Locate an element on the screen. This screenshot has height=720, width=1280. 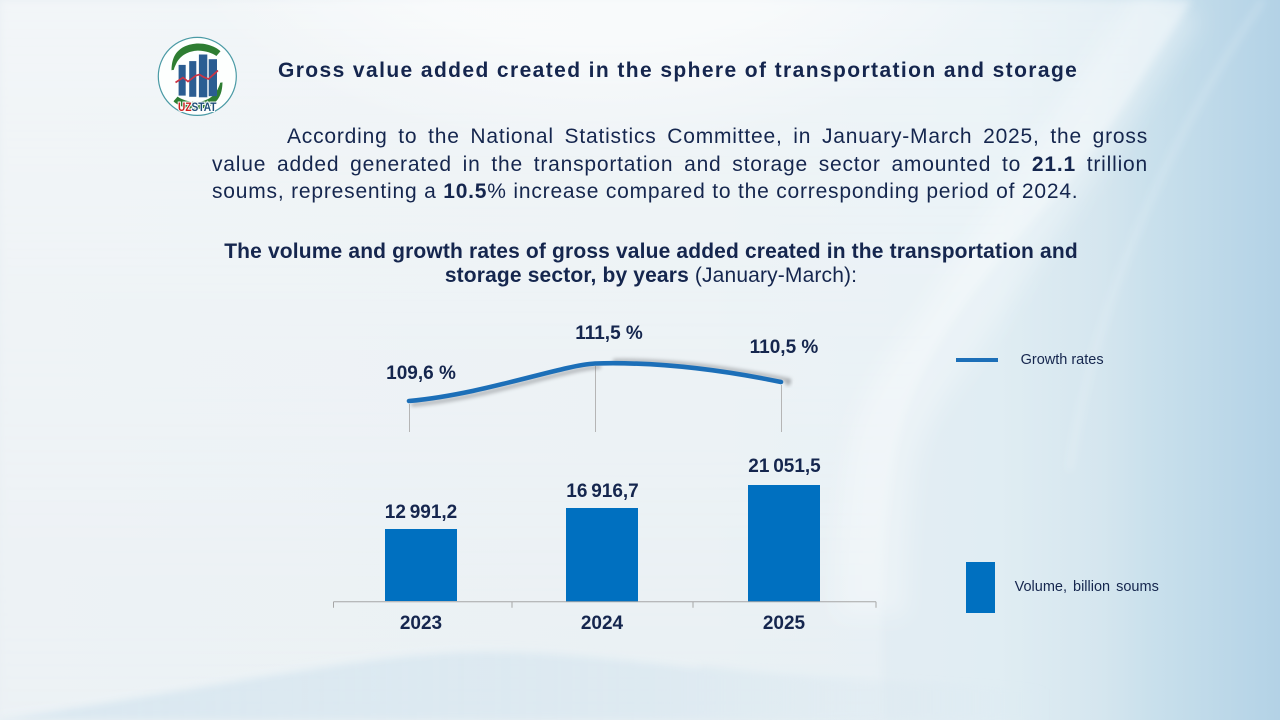
svg-text: UZSTAT is located at coordinates (197, 108).